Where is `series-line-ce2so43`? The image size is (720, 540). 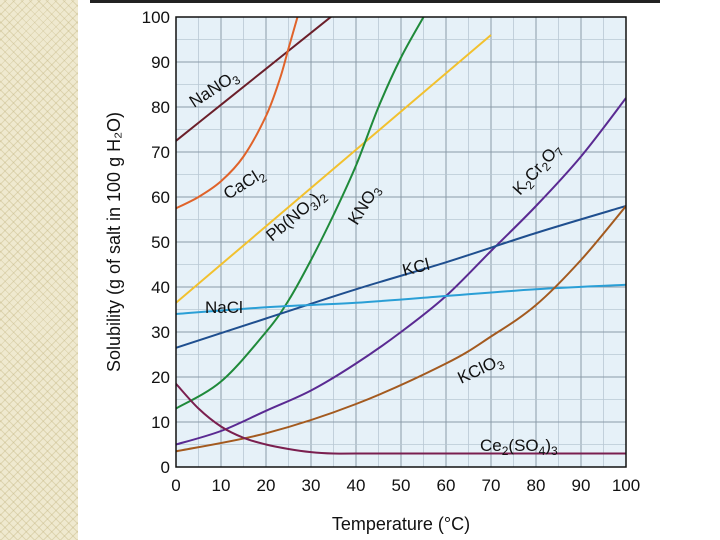 series-line-ce2so43 is located at coordinates (401, 419).